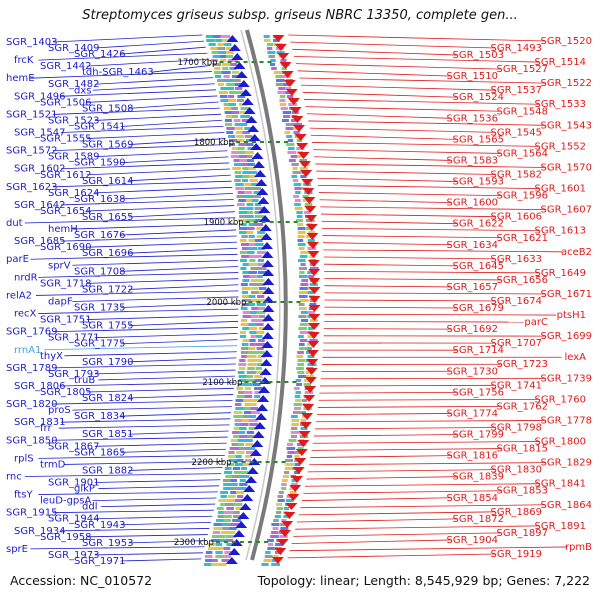 The image size is (600, 600). What do you see at coordinates (100, 344) in the screenshot?
I see `left-gene-label: SGR_1775` at bounding box center [100, 344].